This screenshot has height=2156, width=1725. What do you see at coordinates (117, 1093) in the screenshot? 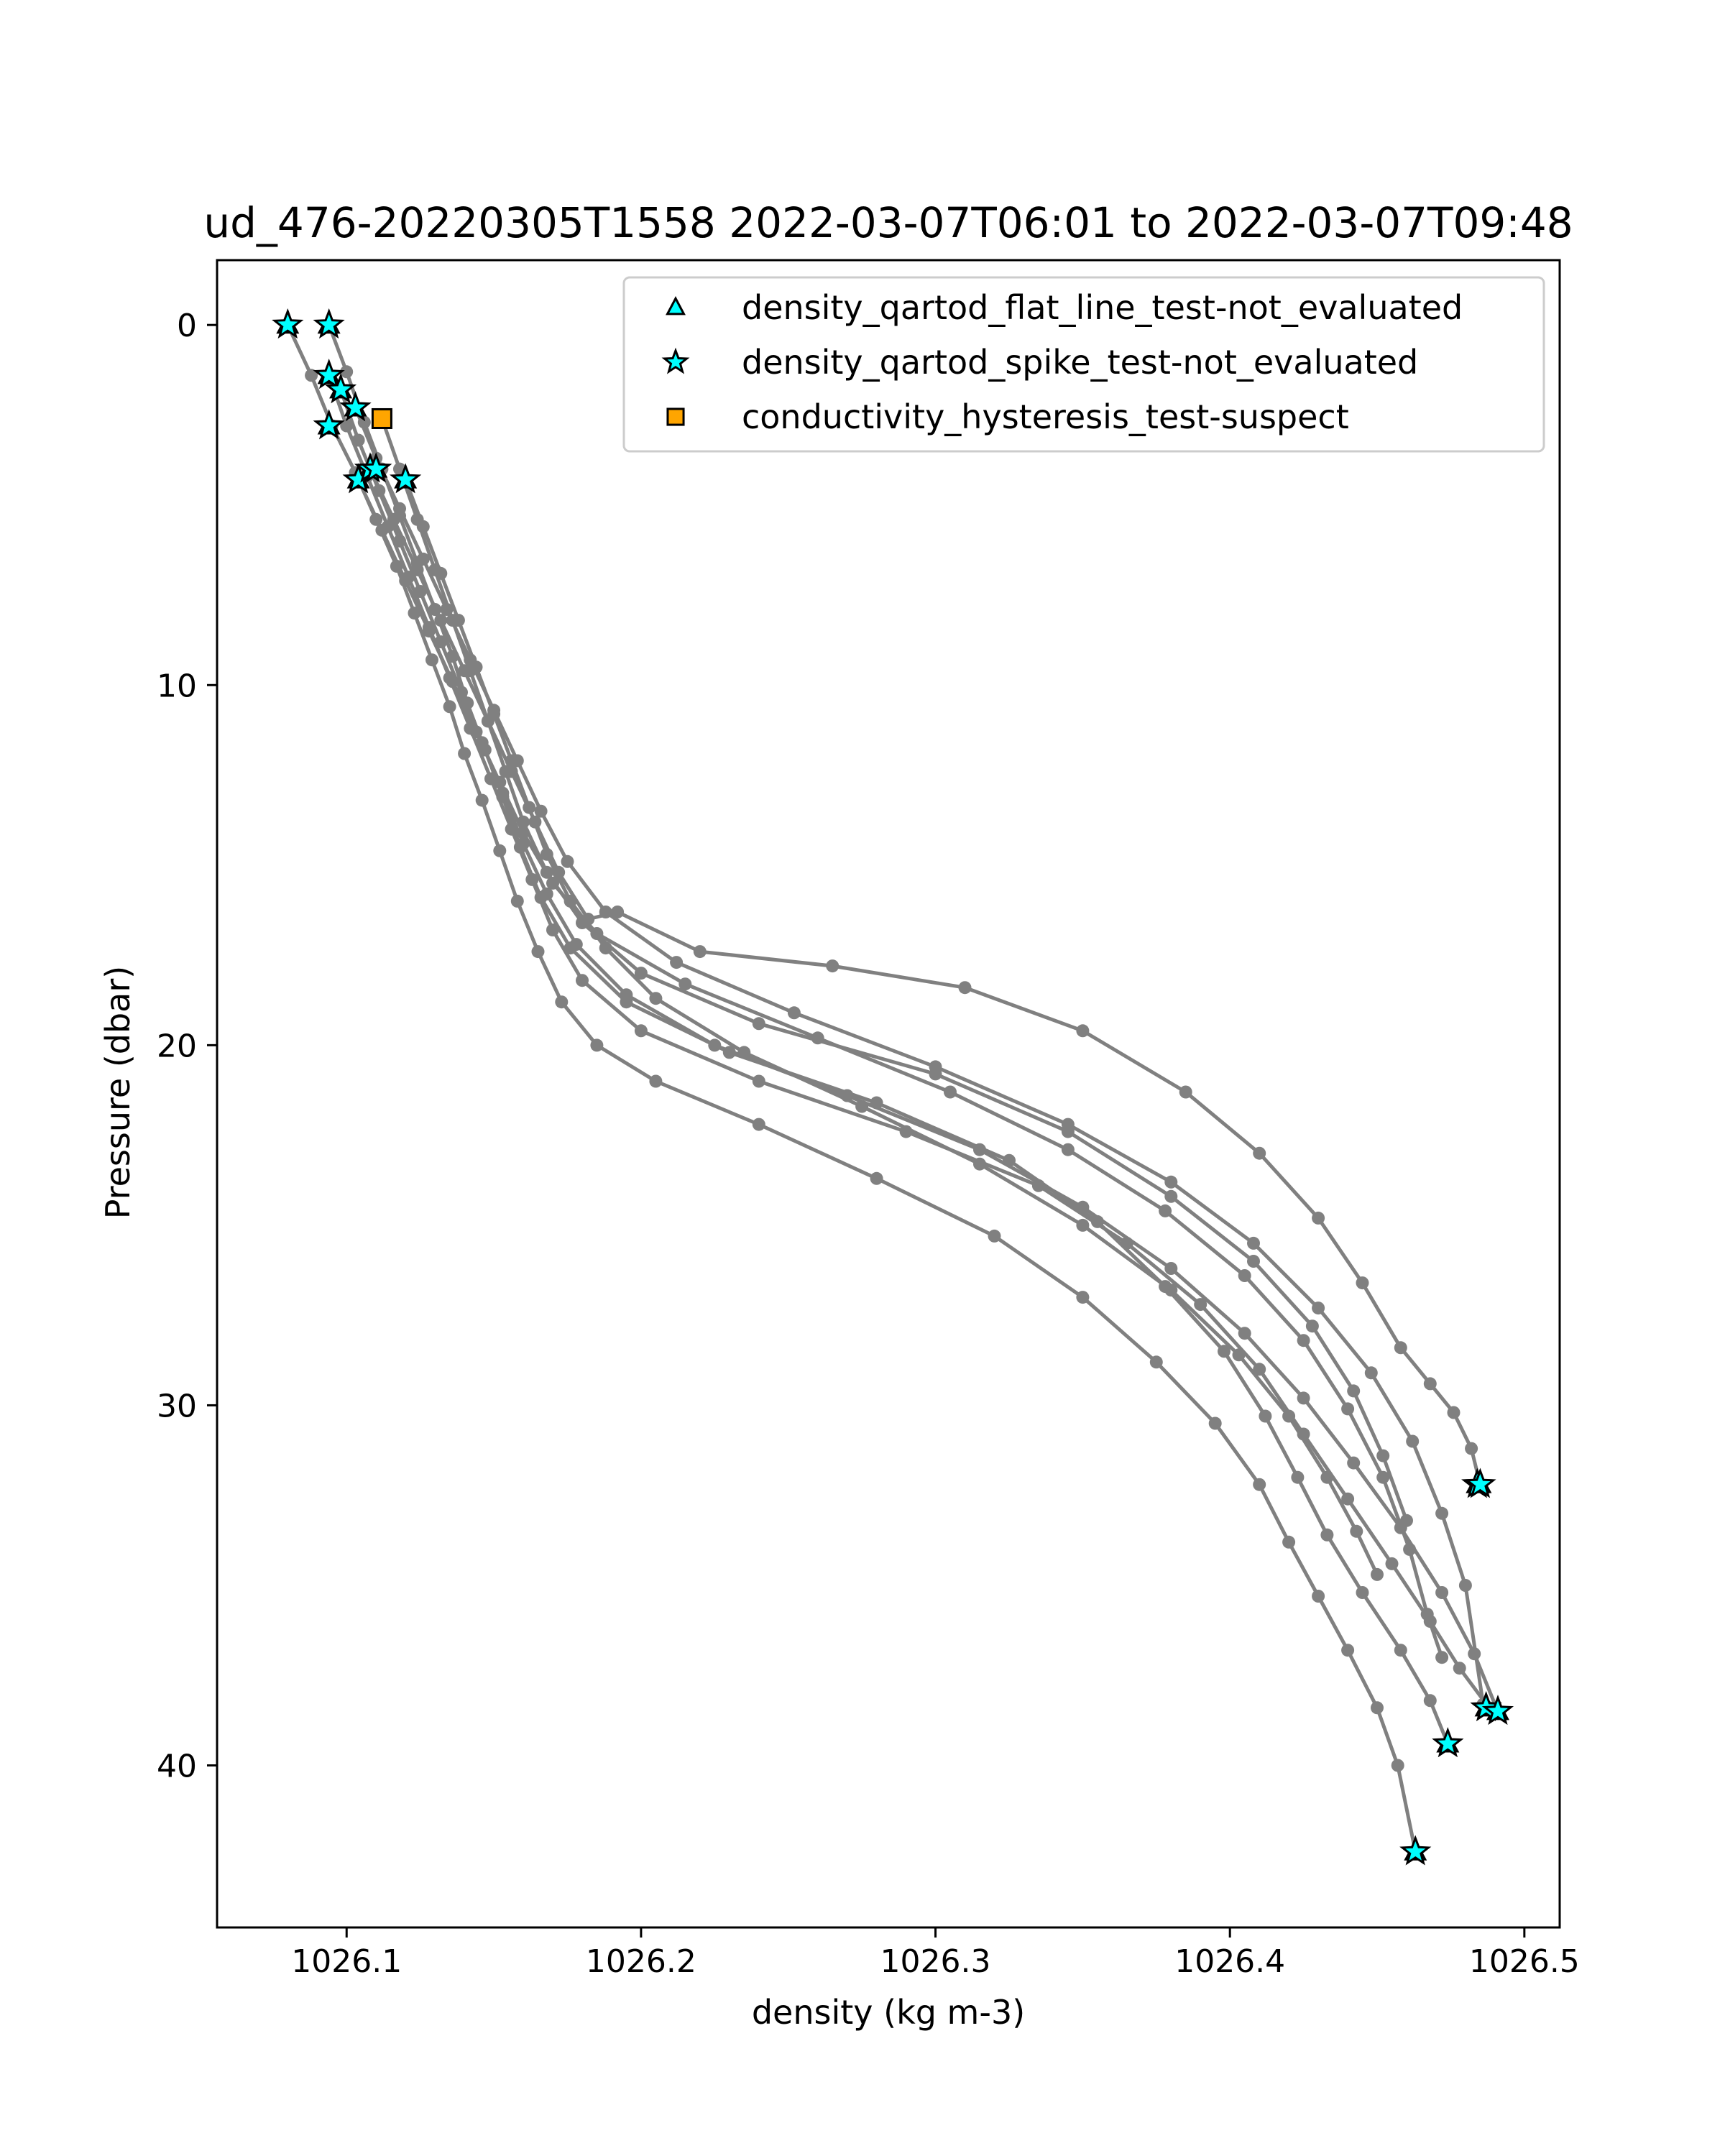
I see `y-axis-label: Pressure (dbar)` at bounding box center [117, 1093].